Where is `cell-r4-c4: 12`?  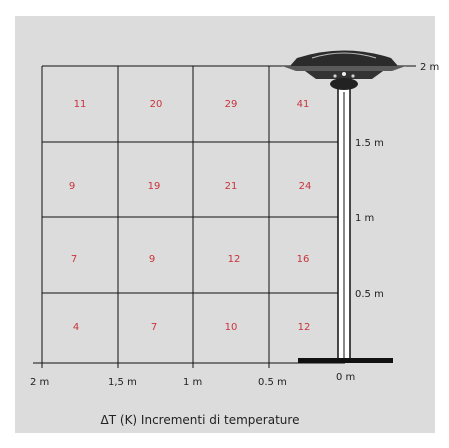
cell-r4-c4: 12 is located at coordinates (304, 327).